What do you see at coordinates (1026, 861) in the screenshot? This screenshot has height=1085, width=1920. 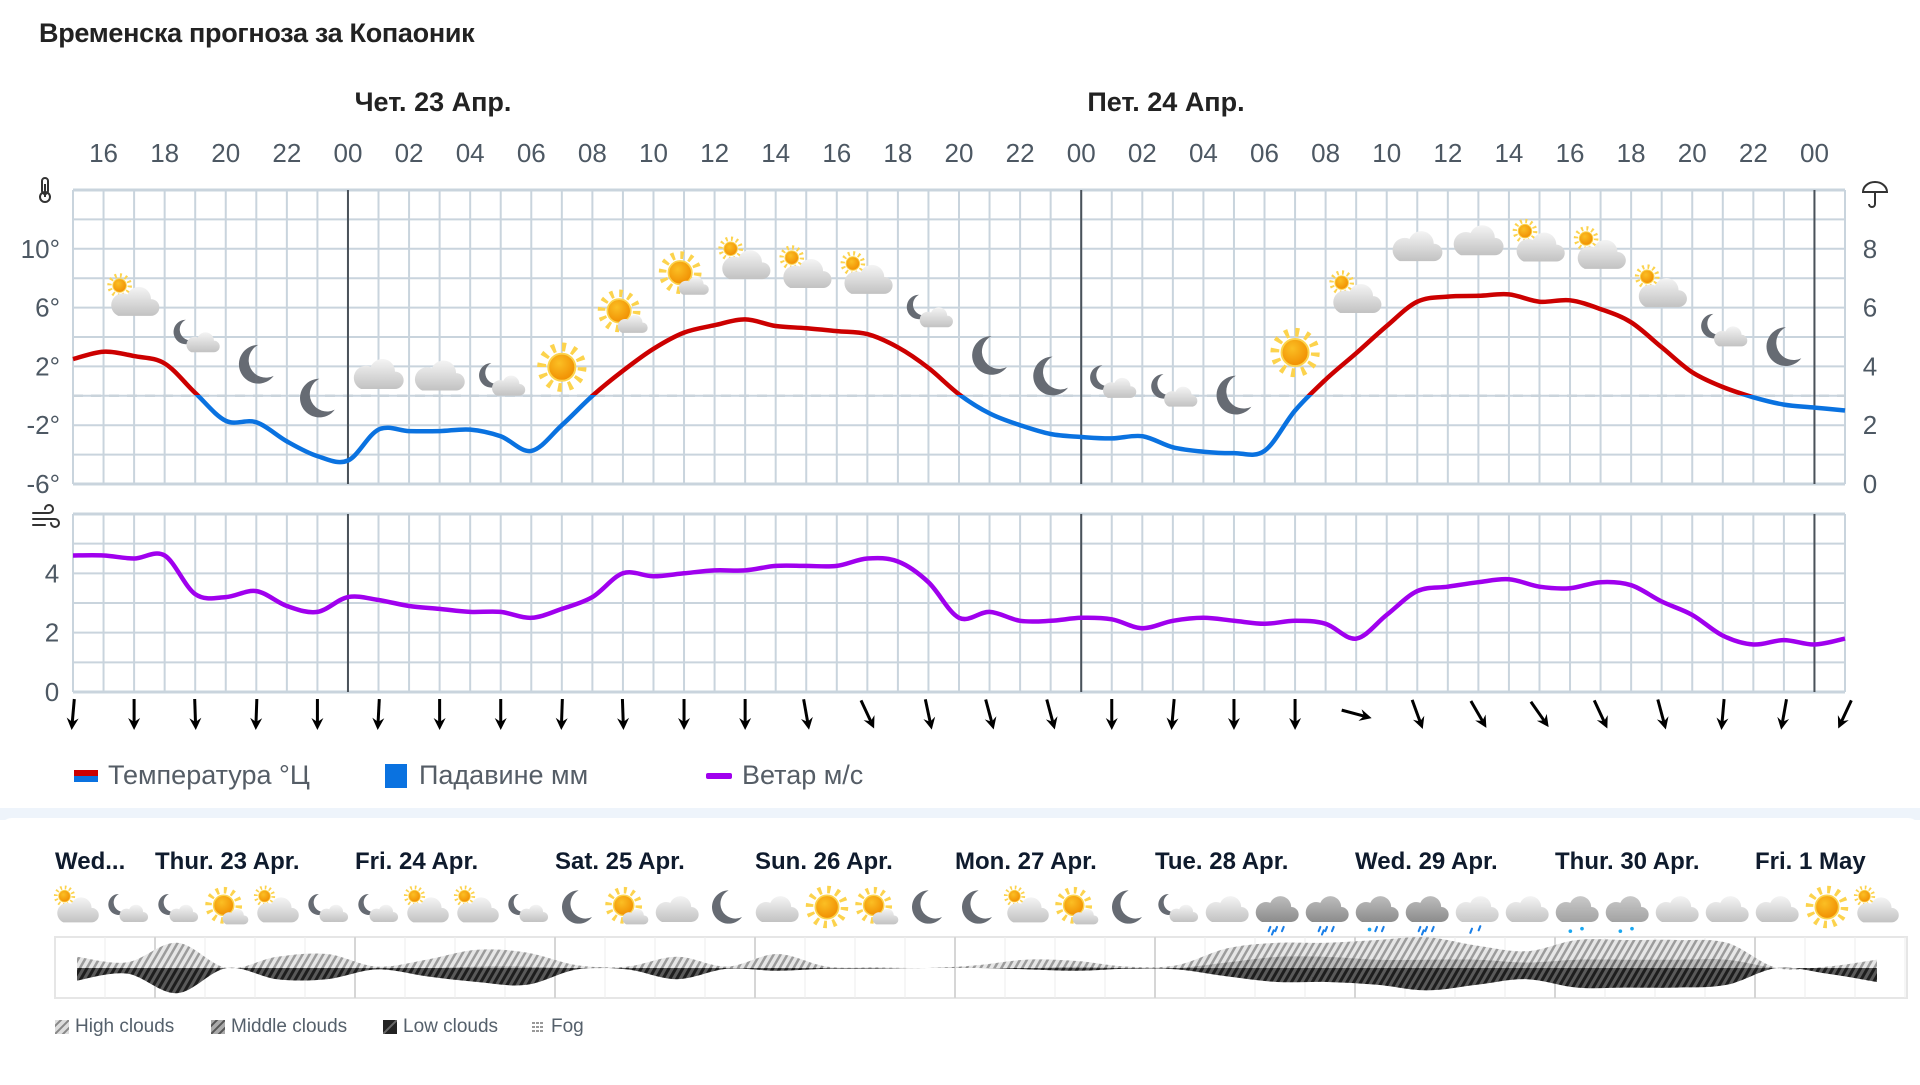 I see `forecast-day-label: Mon. 27 Apr.` at bounding box center [1026, 861].